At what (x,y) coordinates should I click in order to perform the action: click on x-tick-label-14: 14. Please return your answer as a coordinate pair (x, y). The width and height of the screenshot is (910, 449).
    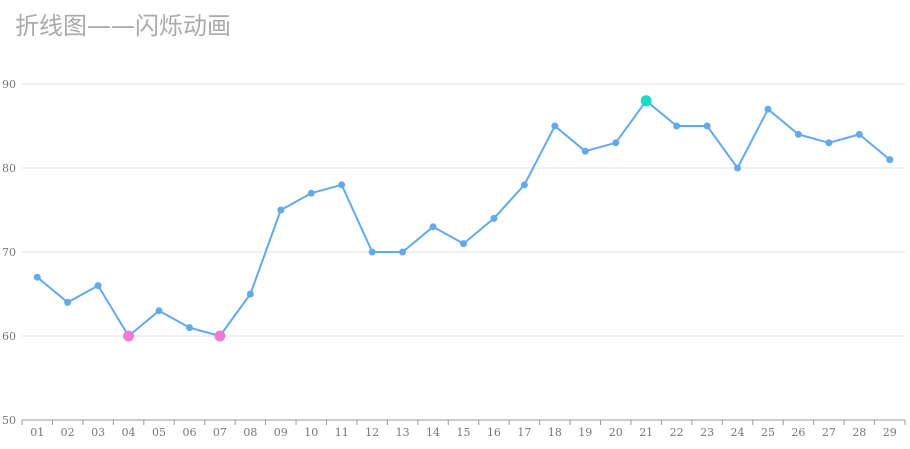
    Looking at the image, I should click on (433, 432).